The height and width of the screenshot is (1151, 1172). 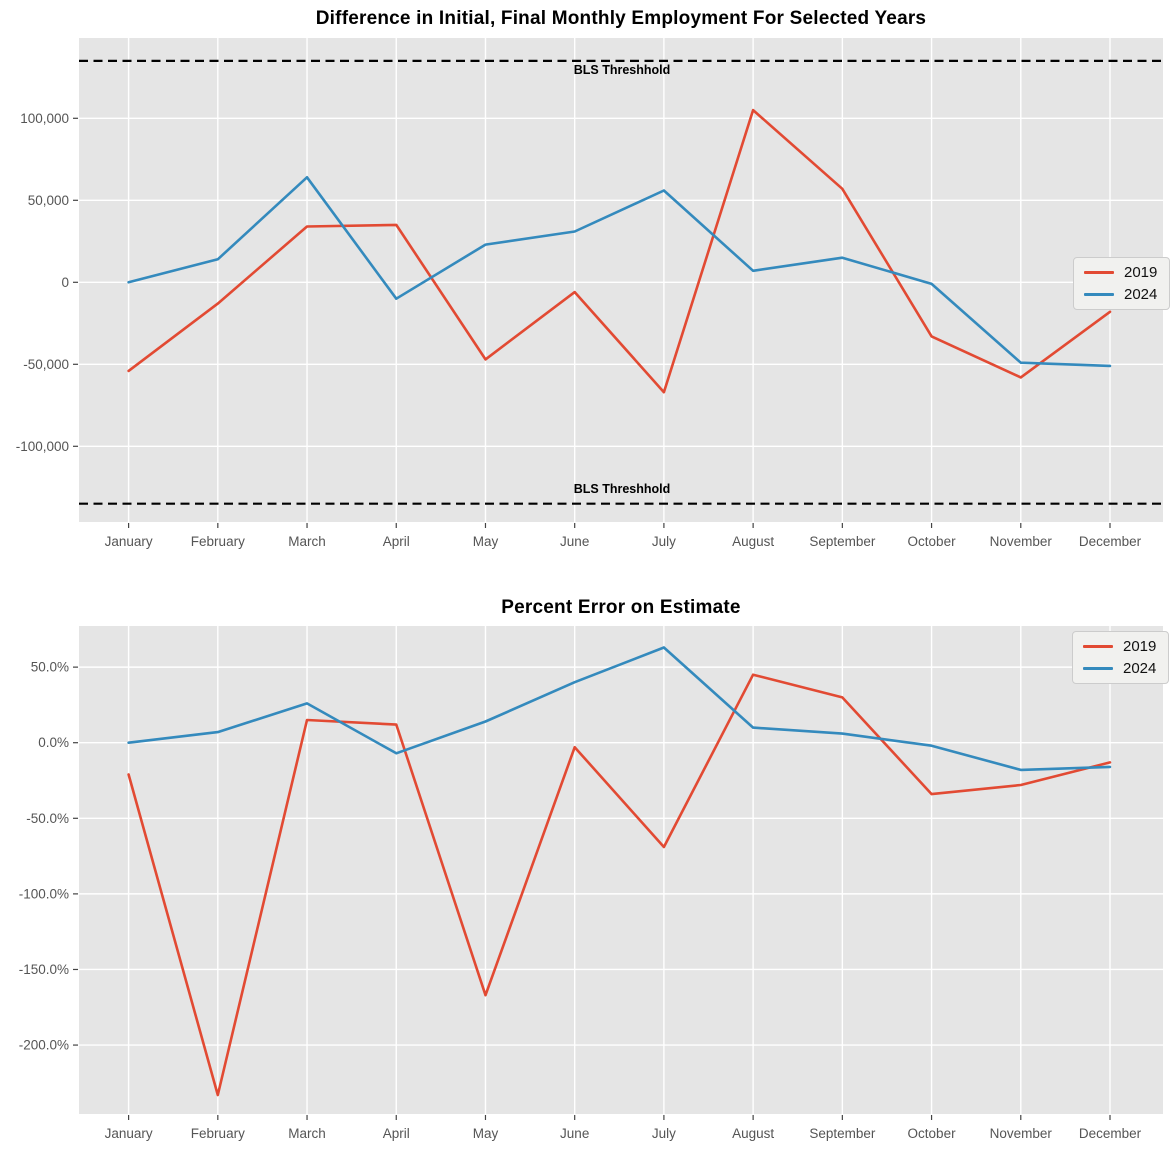 What do you see at coordinates (47, 818) in the screenshot?
I see `y-tick-label: -50.0%` at bounding box center [47, 818].